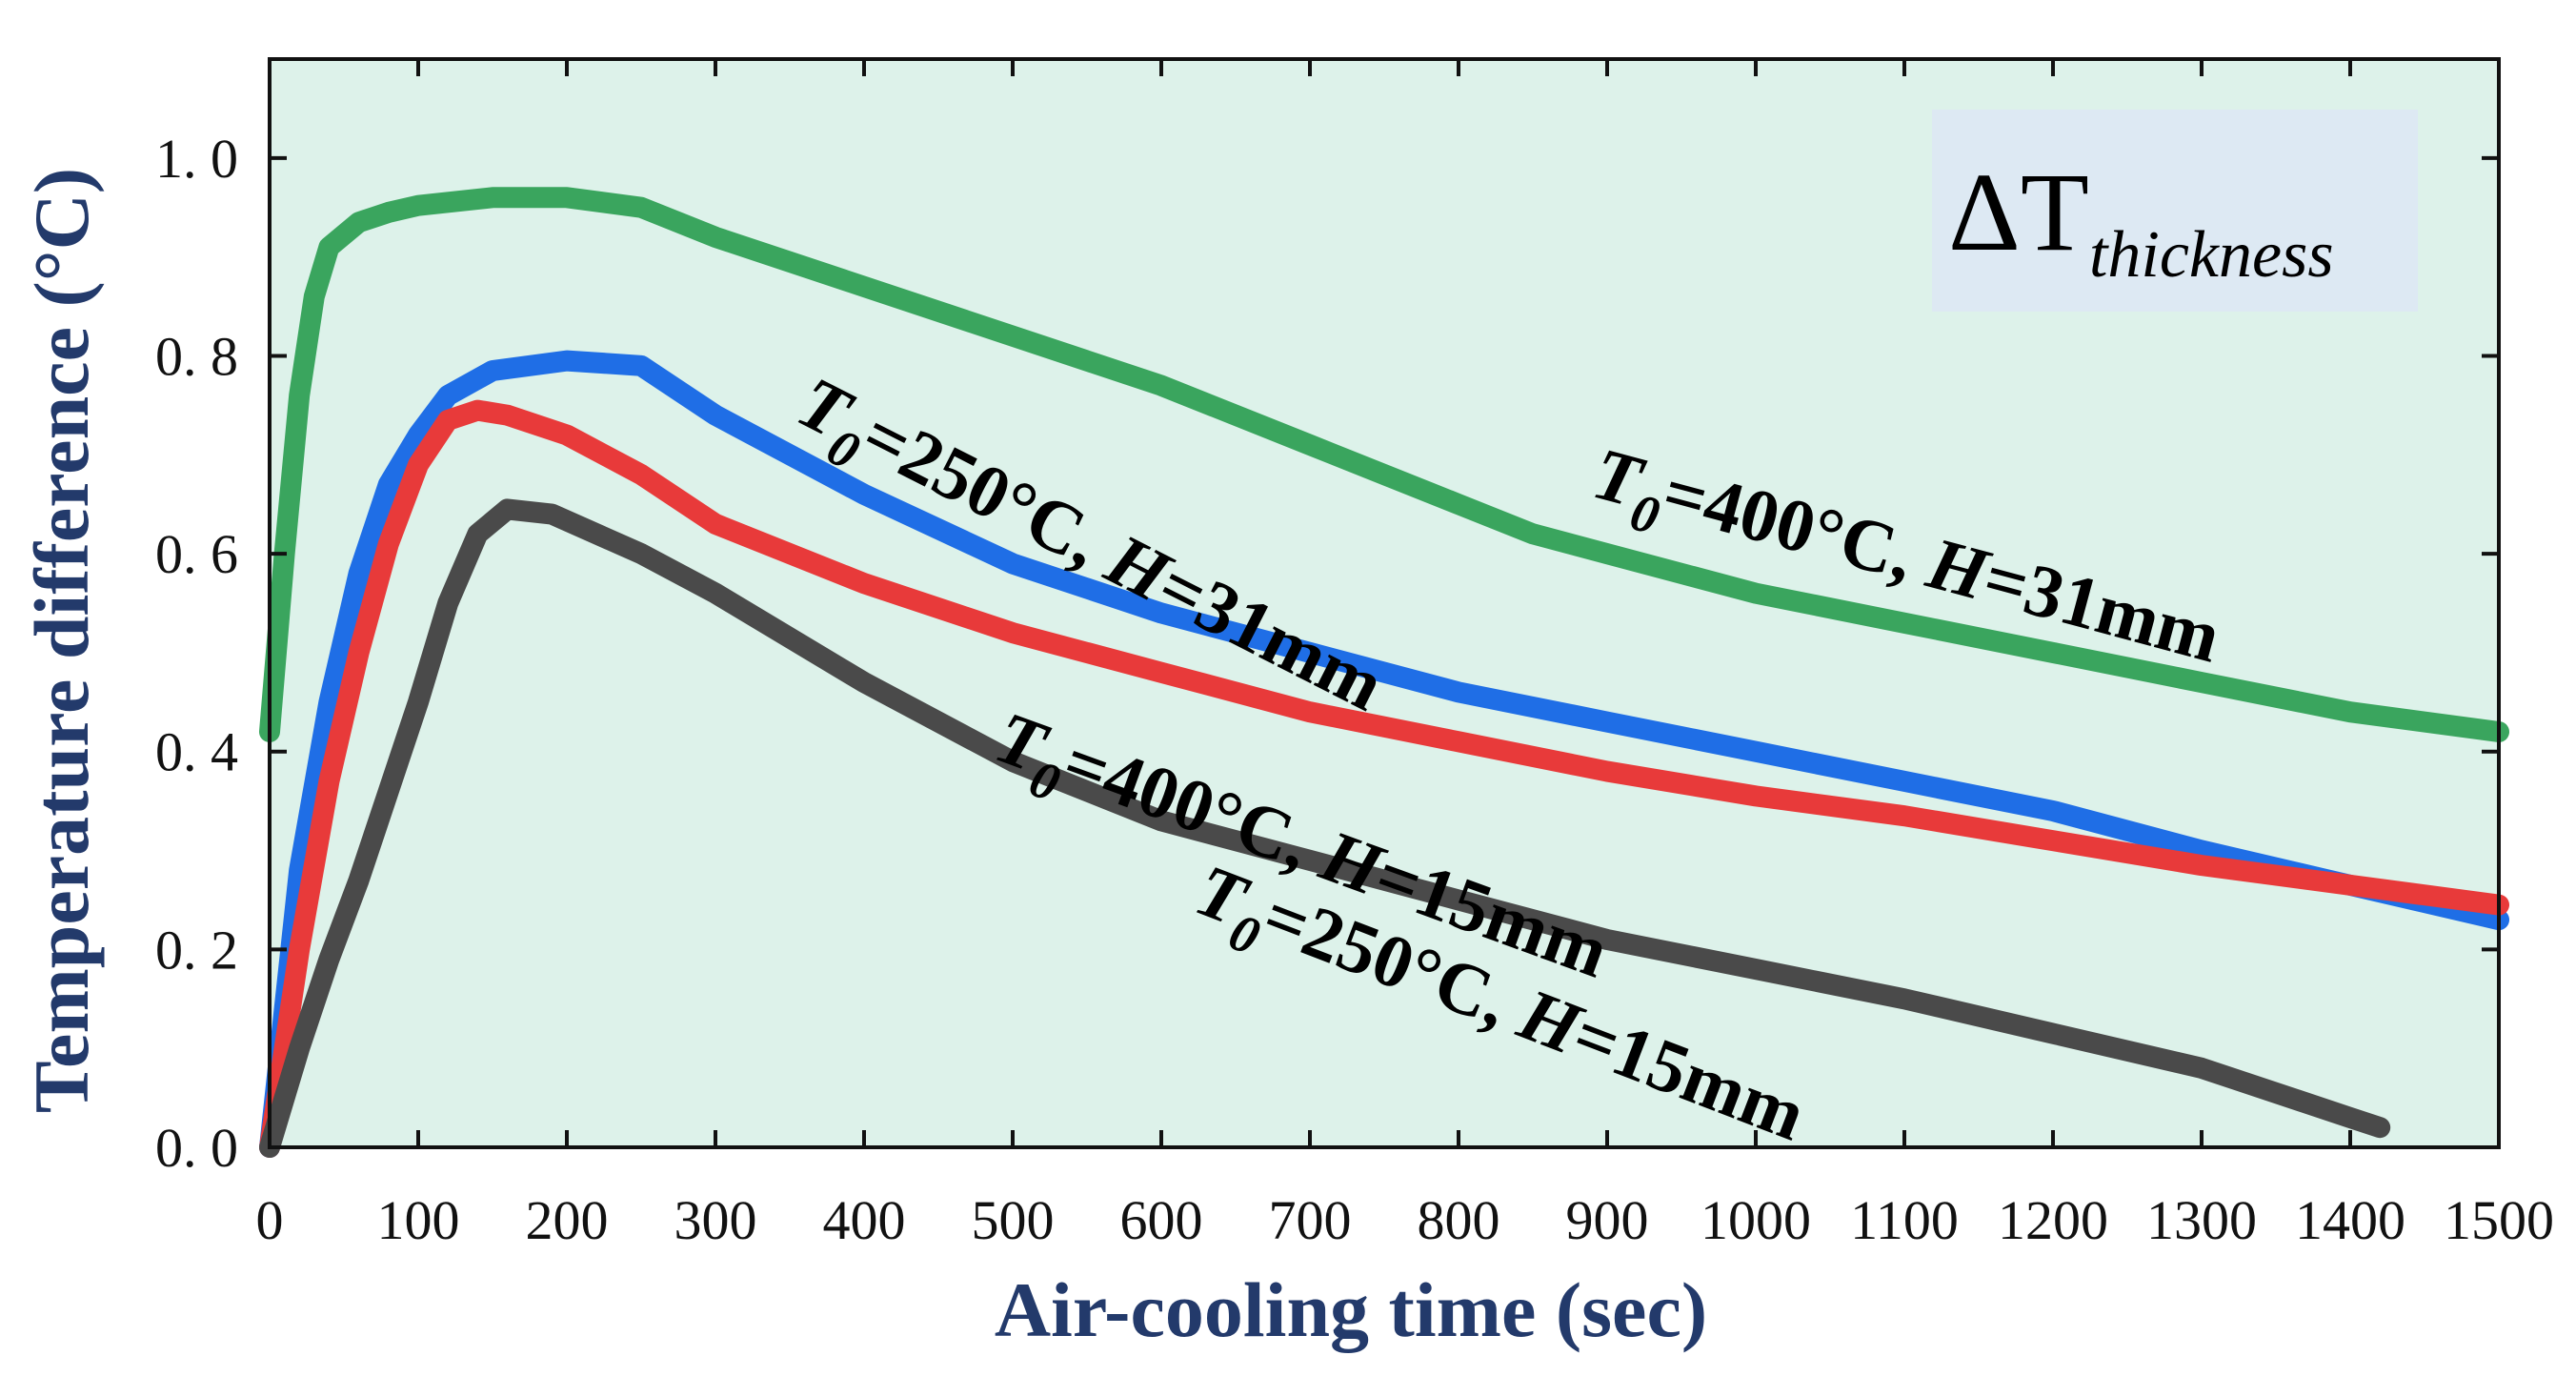 The height and width of the screenshot is (1376, 2576). Describe the element at coordinates (419, 1220) in the screenshot. I see `x-tick-label: 100` at that location.